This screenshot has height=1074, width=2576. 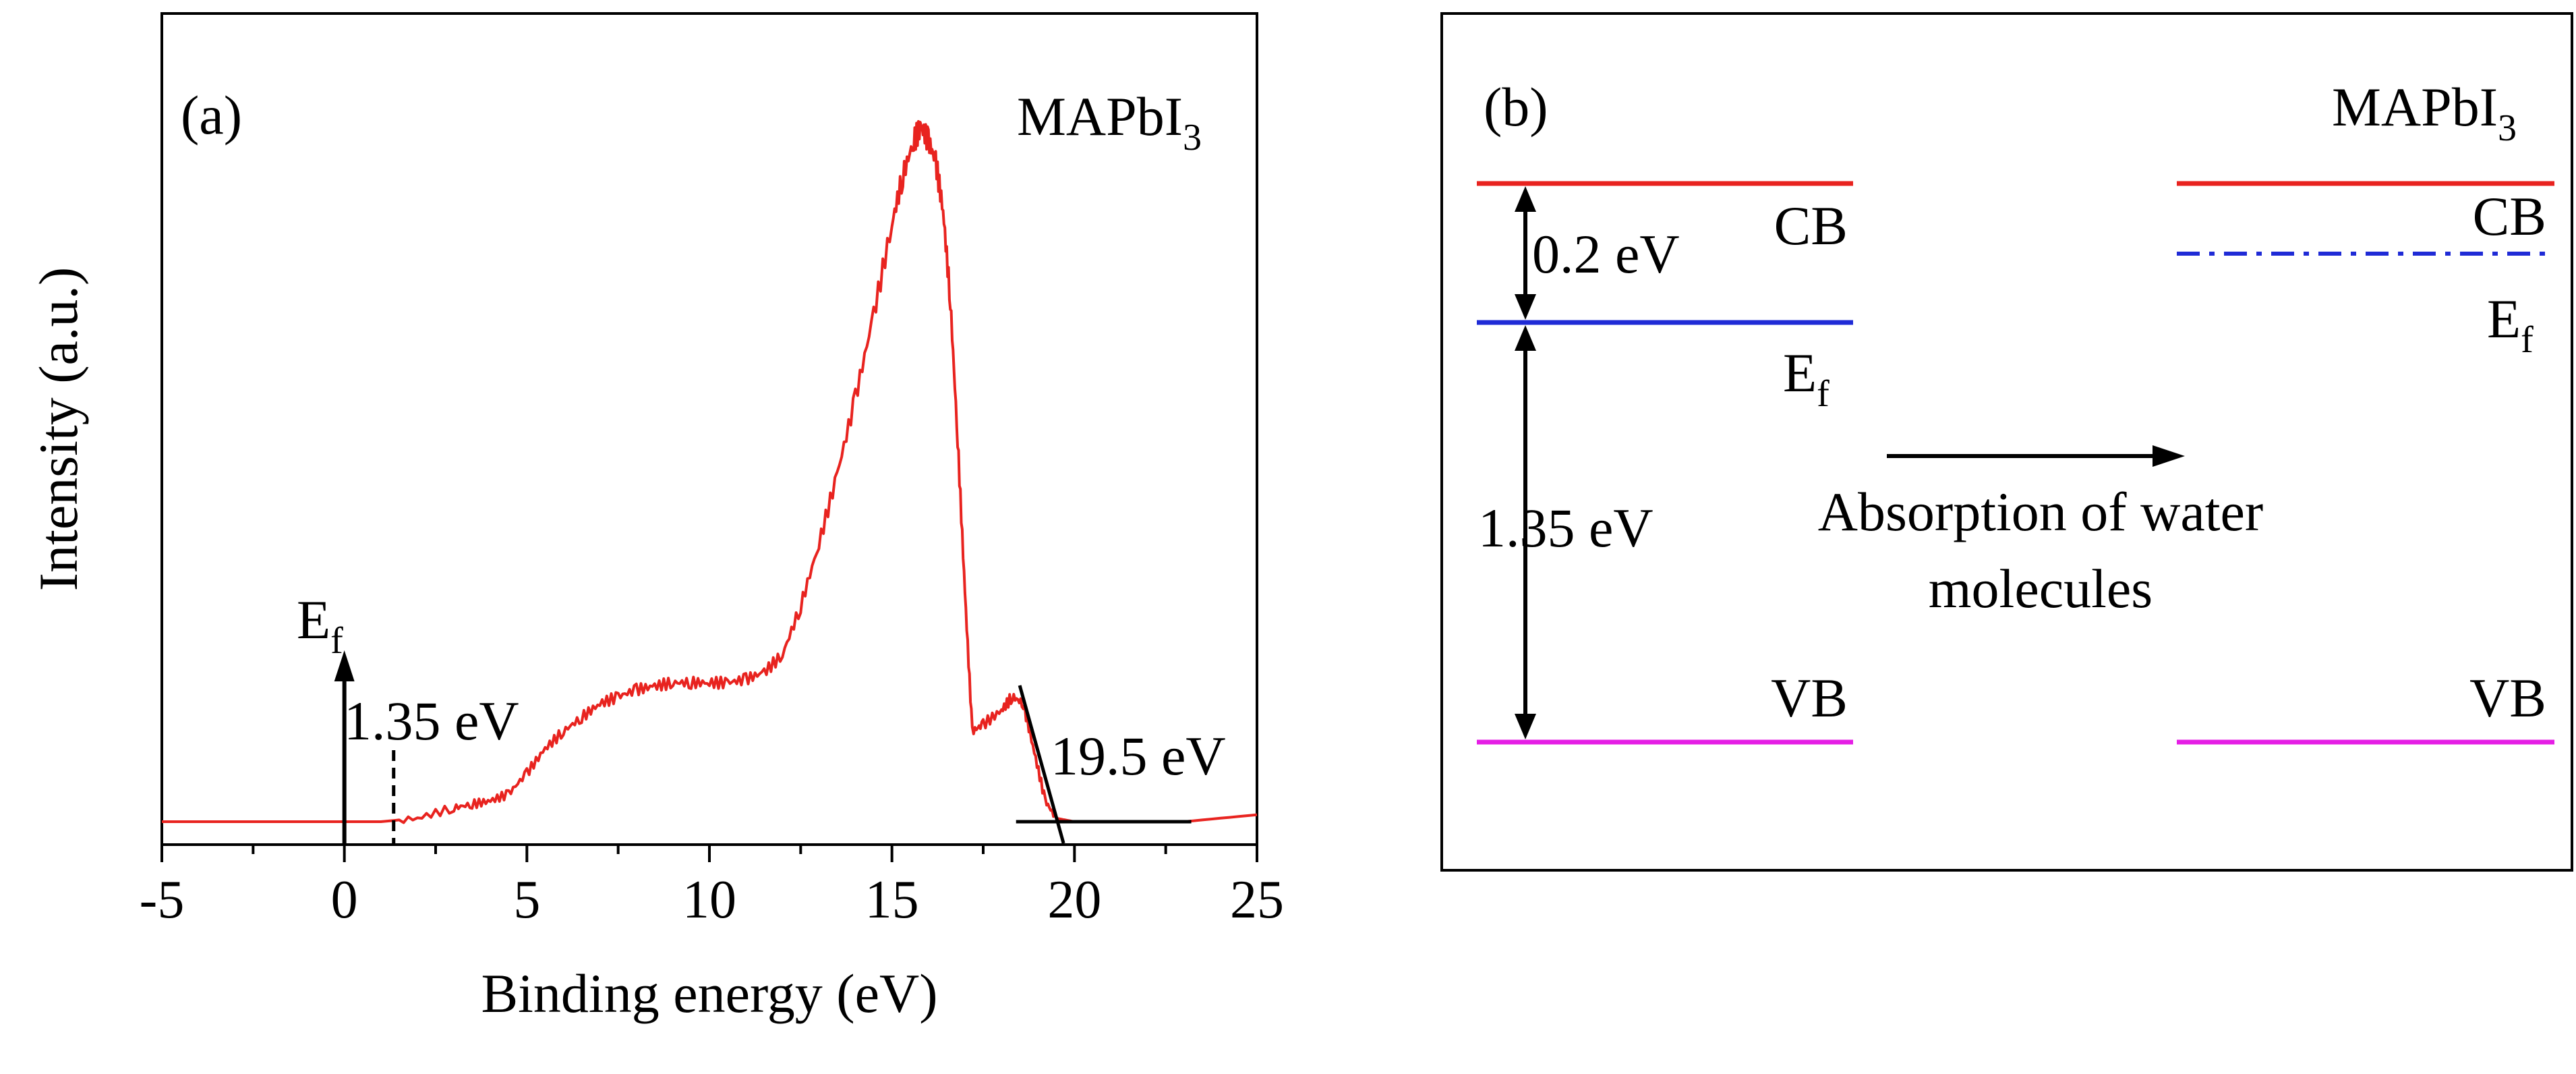 What do you see at coordinates (1041, 764) in the screenshot?
I see `secondary-edge-tangent` at bounding box center [1041, 764].